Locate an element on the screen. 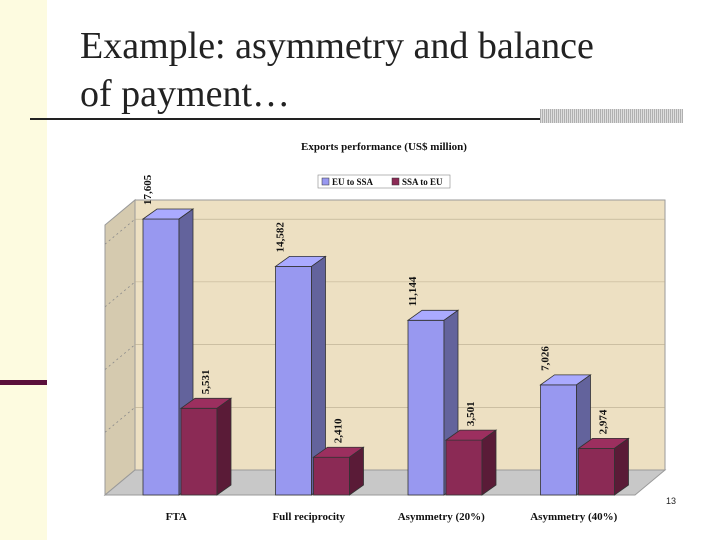 The width and height of the screenshot is (720, 540). title-underline is located at coordinates (285, 119).